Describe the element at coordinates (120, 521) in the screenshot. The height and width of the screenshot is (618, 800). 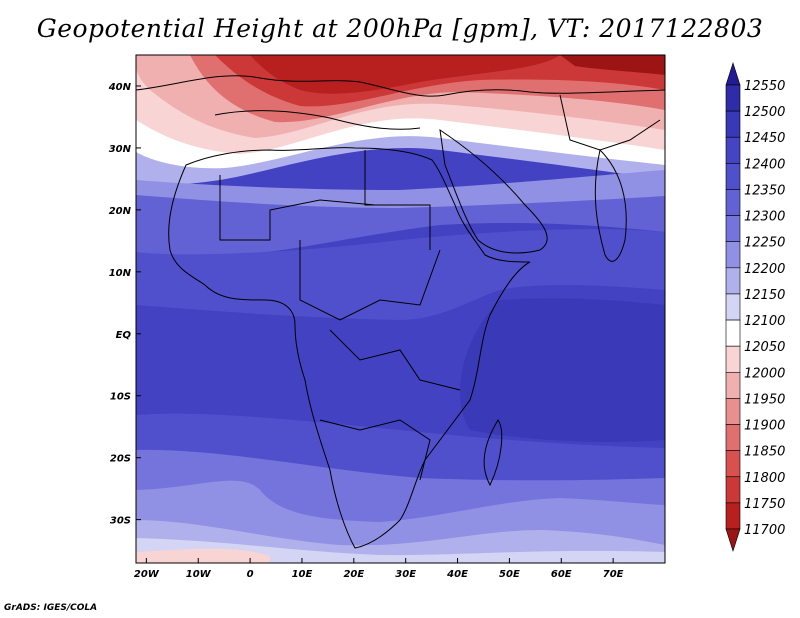
I see `y-tick-label: 30S` at that location.